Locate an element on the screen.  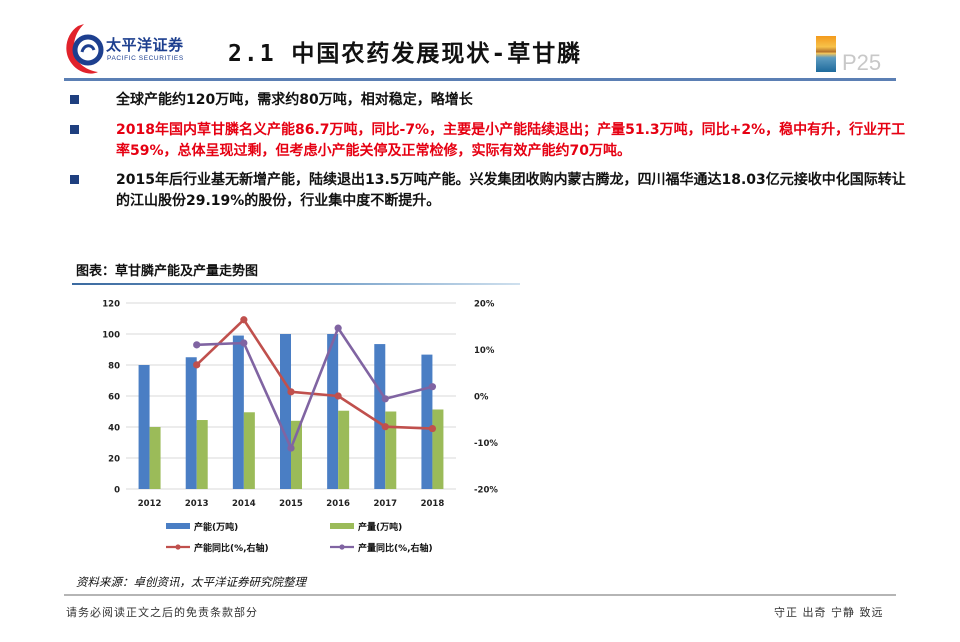
motto-text: 守正 出奇 宁静 致远 is located at coordinates (829, 612).